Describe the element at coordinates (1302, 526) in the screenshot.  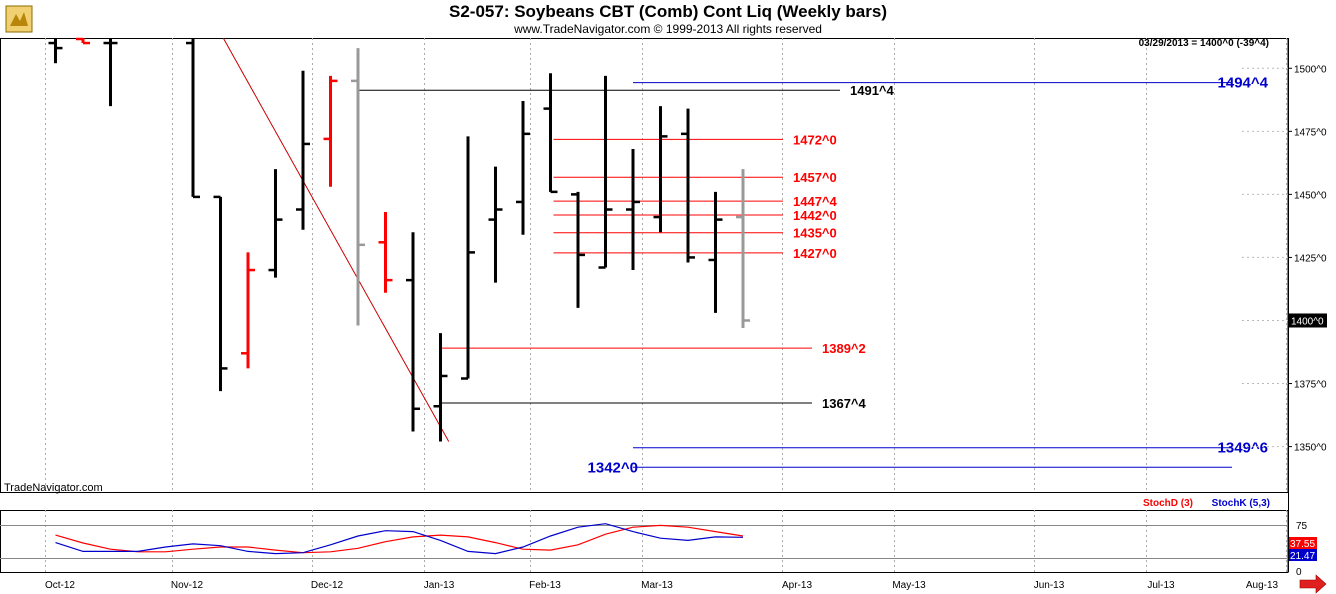
I see `stoch-tick-label: 75` at that location.